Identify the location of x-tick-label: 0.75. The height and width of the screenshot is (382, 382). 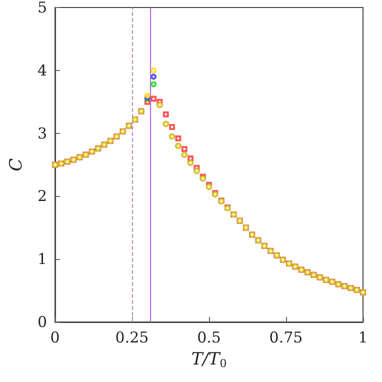
(286, 337).